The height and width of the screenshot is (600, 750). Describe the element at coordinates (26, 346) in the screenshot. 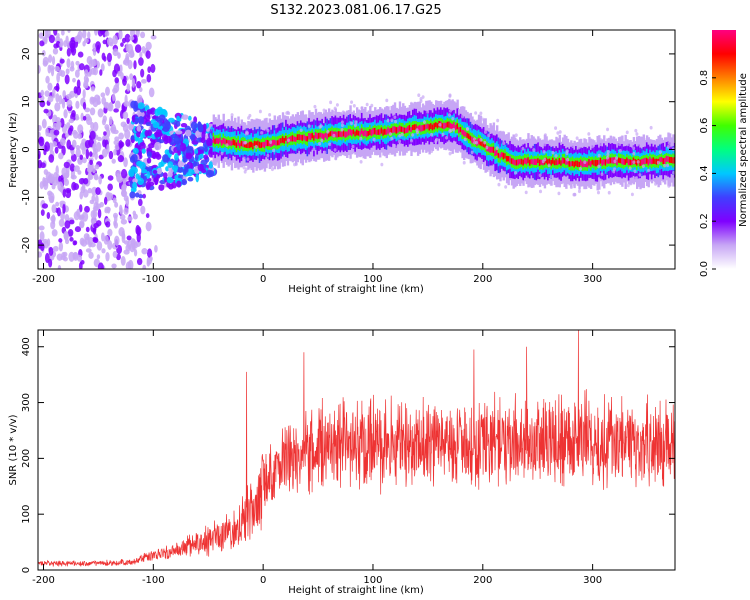

I see `snr-y-tick-label: 400` at that location.